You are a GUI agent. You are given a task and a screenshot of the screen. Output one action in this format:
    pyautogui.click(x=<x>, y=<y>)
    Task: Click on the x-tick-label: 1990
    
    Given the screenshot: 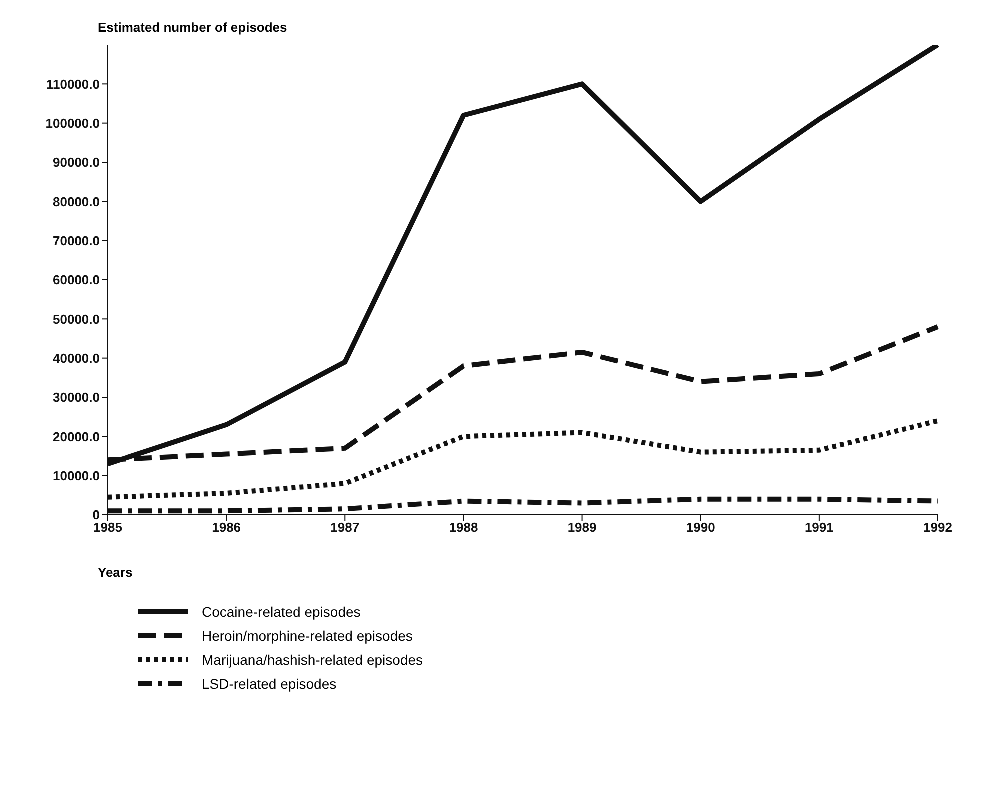 What is the action you would take?
    pyautogui.click(x=701, y=528)
    